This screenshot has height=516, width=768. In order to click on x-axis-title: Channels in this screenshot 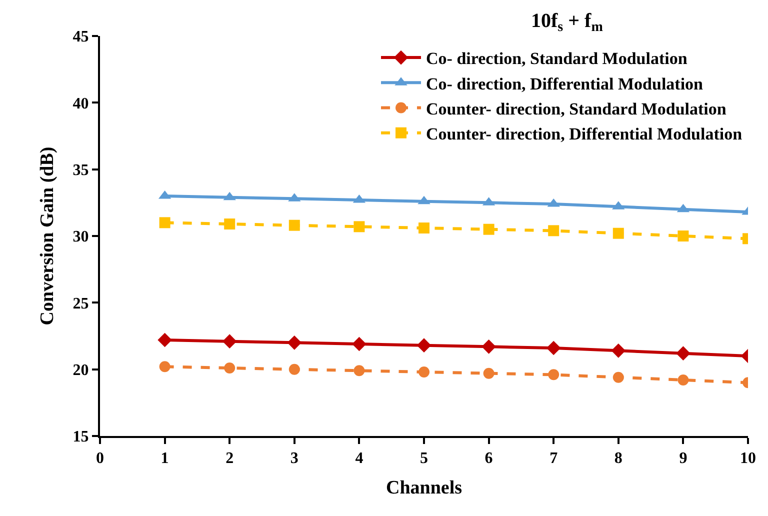, I will do `click(424, 488)`.